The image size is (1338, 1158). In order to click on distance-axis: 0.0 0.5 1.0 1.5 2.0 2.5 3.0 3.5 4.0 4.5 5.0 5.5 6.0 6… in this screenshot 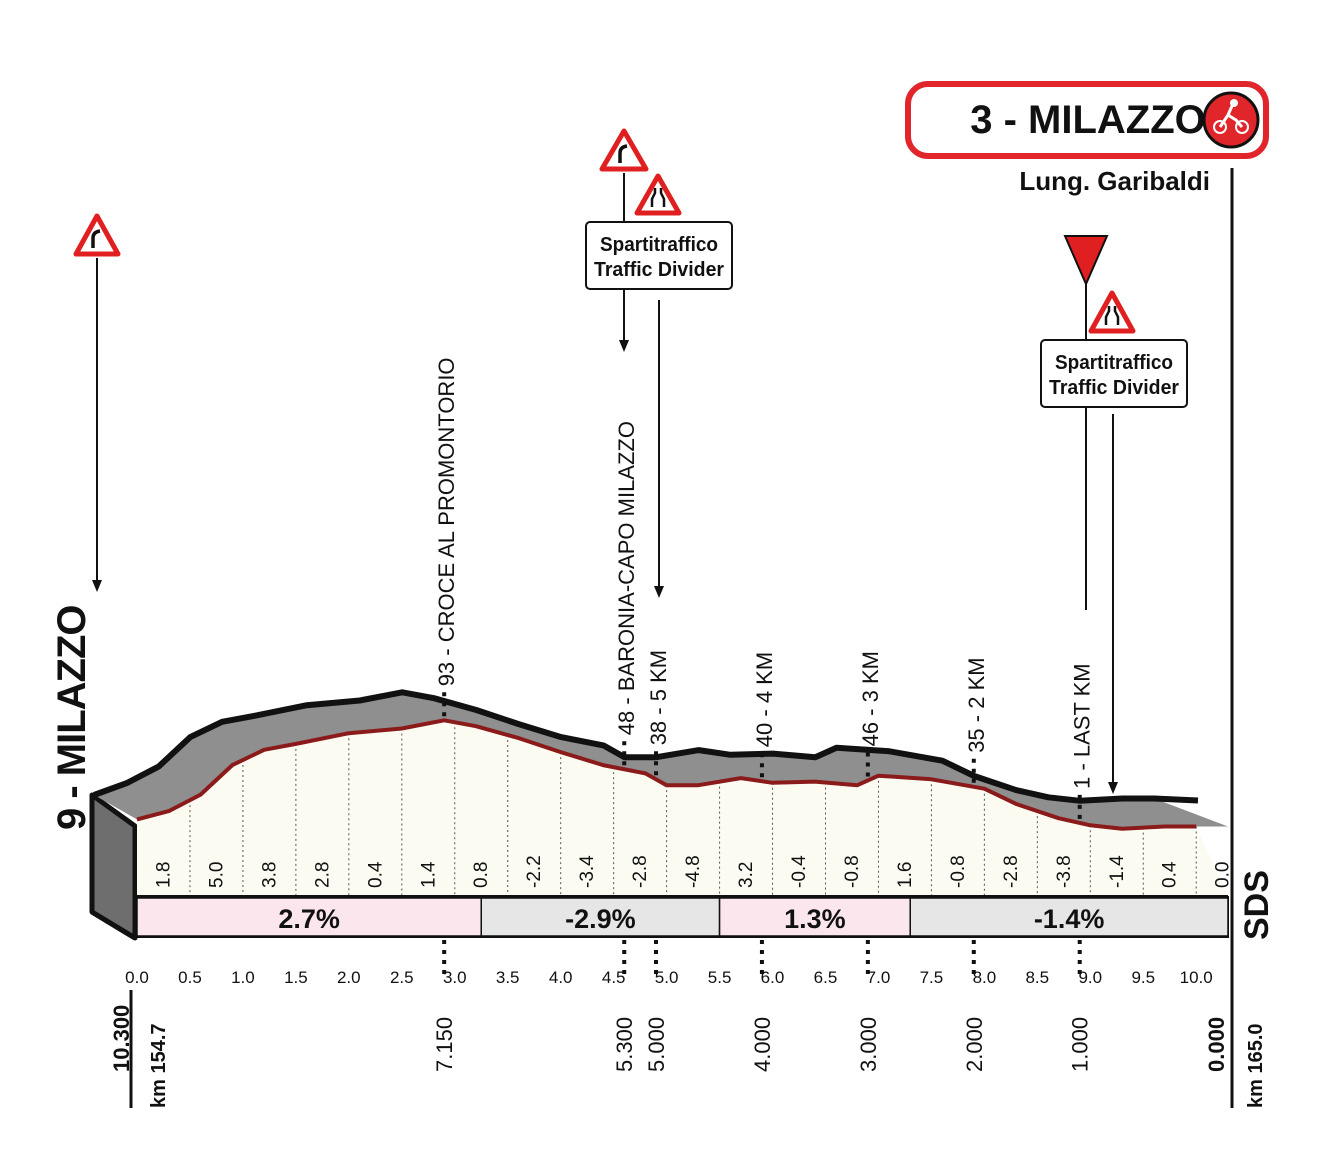, I will do `click(669, 1038)`.